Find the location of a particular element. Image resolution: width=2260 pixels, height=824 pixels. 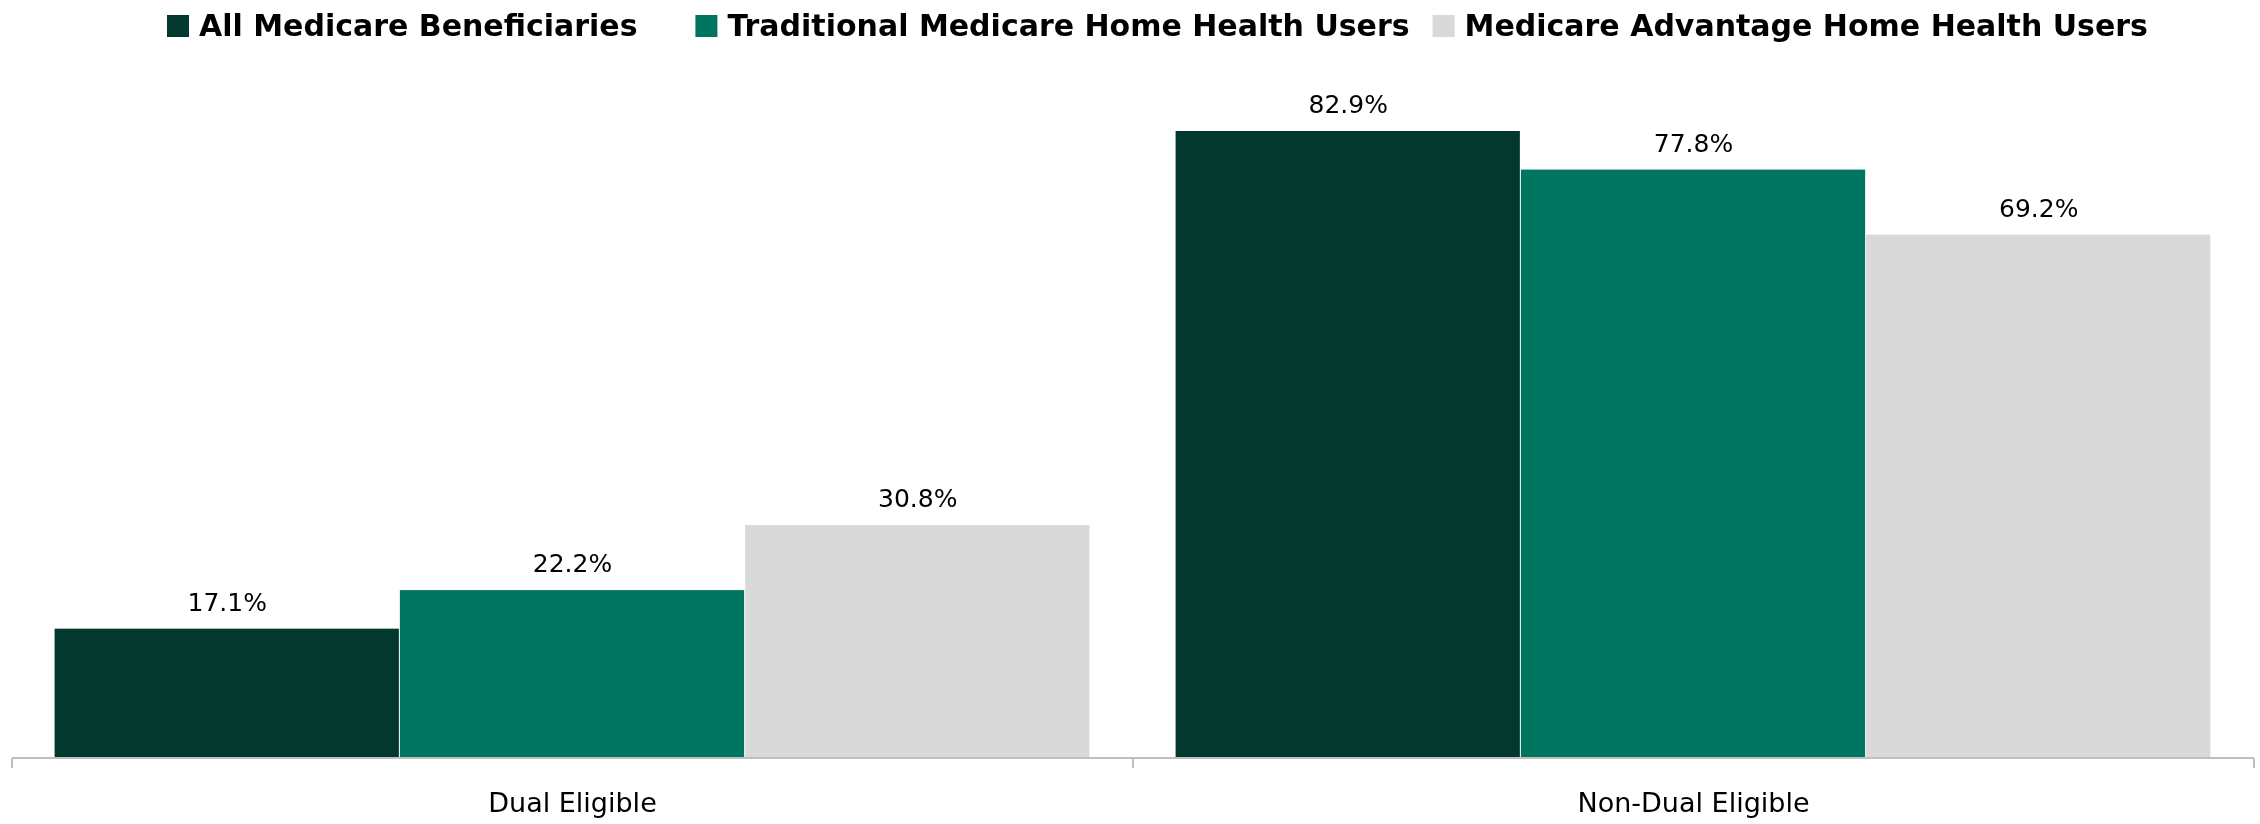

legend-label: Traditional Medicare Home Health Users is located at coordinates (1068, 25).